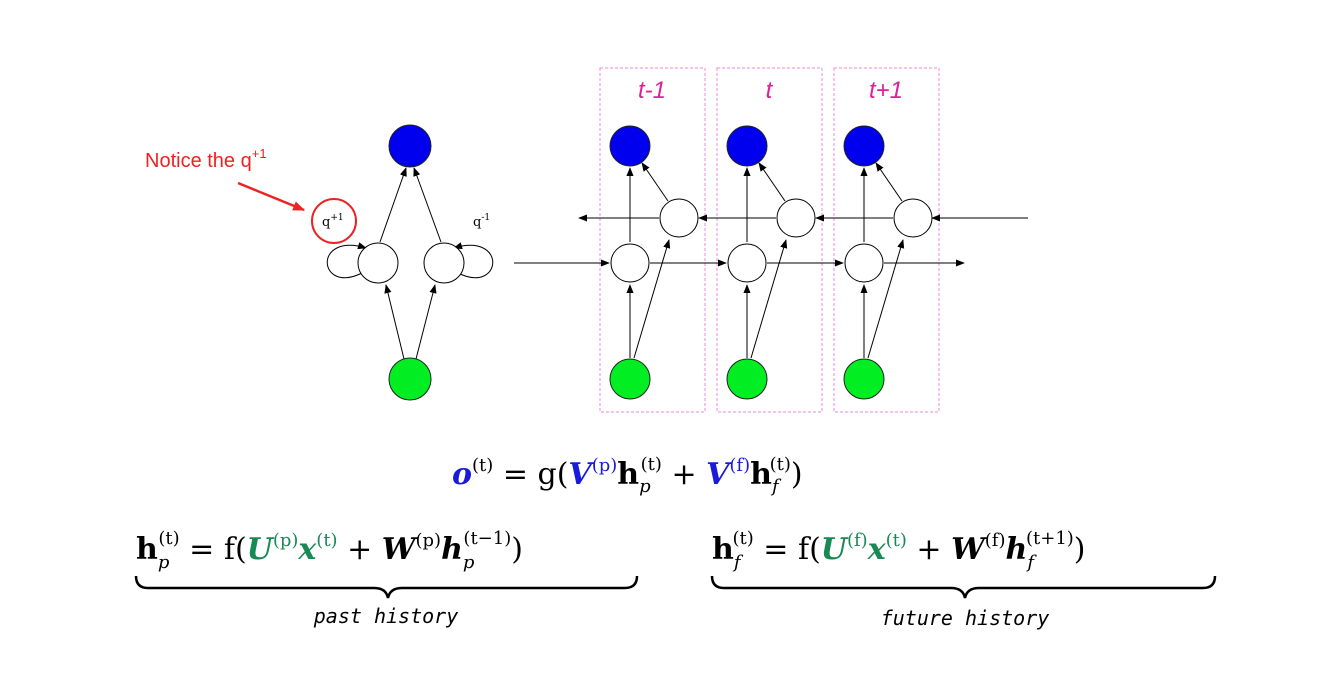 The width and height of the screenshot is (1336, 684). I want to click on hidden-node-backward, so click(444, 263).